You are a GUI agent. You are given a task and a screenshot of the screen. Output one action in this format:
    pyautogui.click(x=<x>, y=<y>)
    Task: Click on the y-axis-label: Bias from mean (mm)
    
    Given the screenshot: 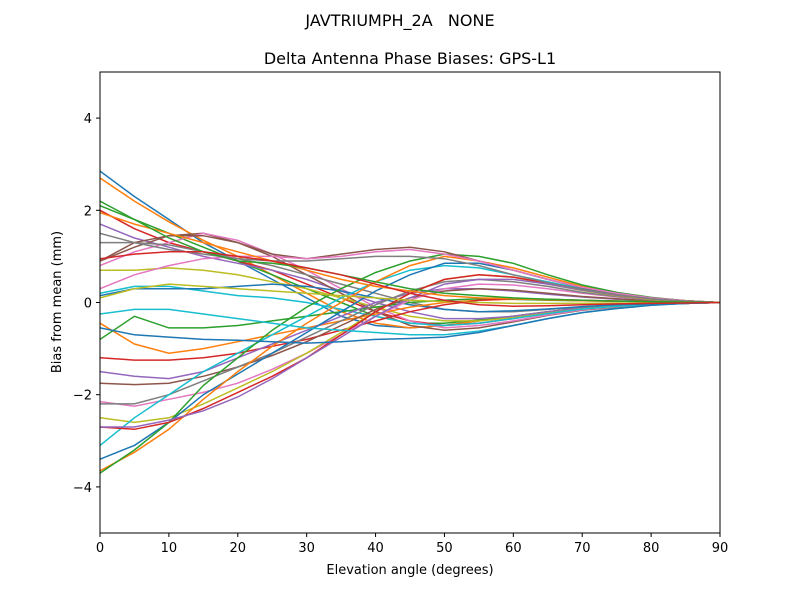 What is the action you would take?
    pyautogui.click(x=57, y=302)
    